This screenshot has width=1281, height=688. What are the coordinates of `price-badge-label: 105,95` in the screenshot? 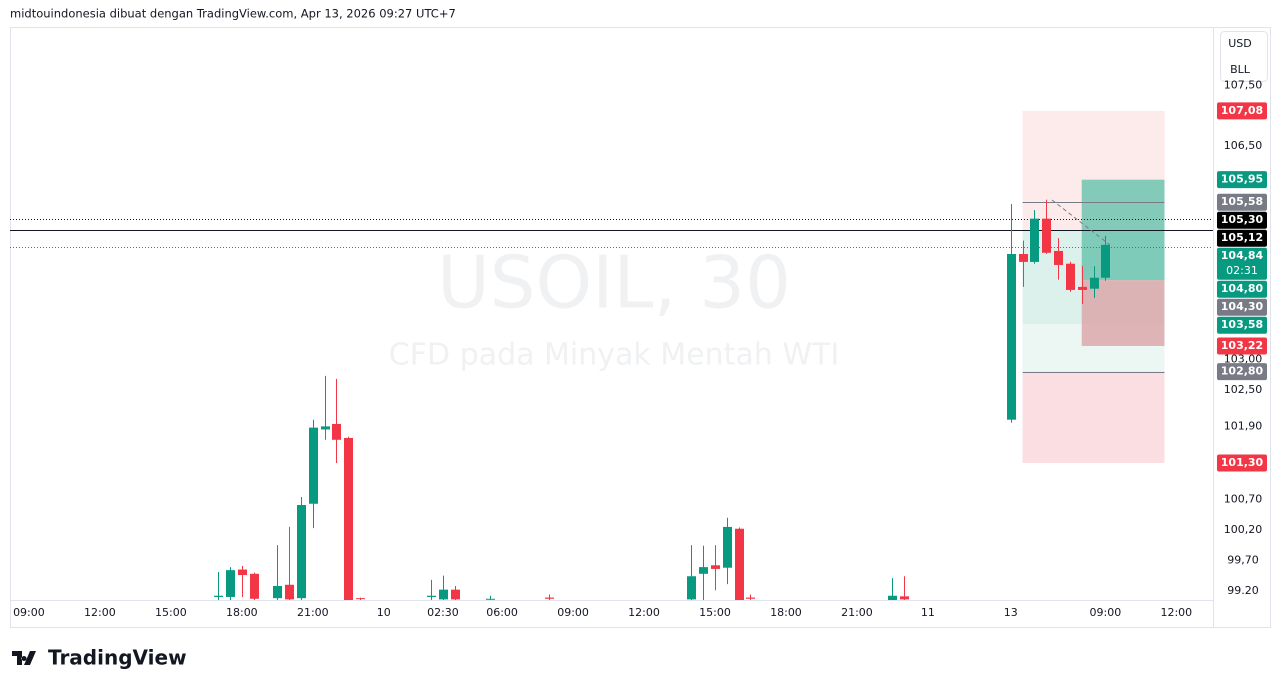 It's located at (1242, 179).